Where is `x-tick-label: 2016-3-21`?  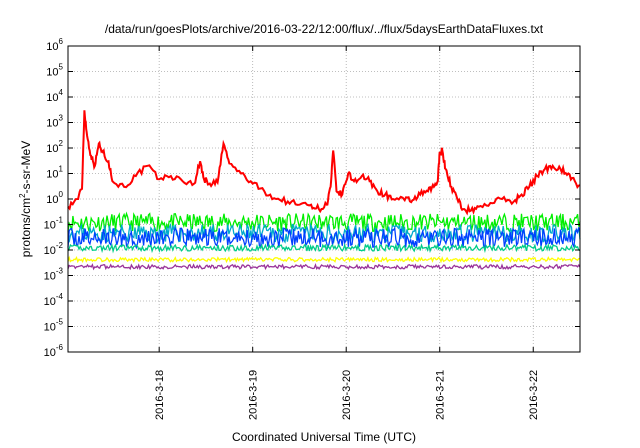 x-tick-label: 2016-3-21 is located at coordinates (441, 395).